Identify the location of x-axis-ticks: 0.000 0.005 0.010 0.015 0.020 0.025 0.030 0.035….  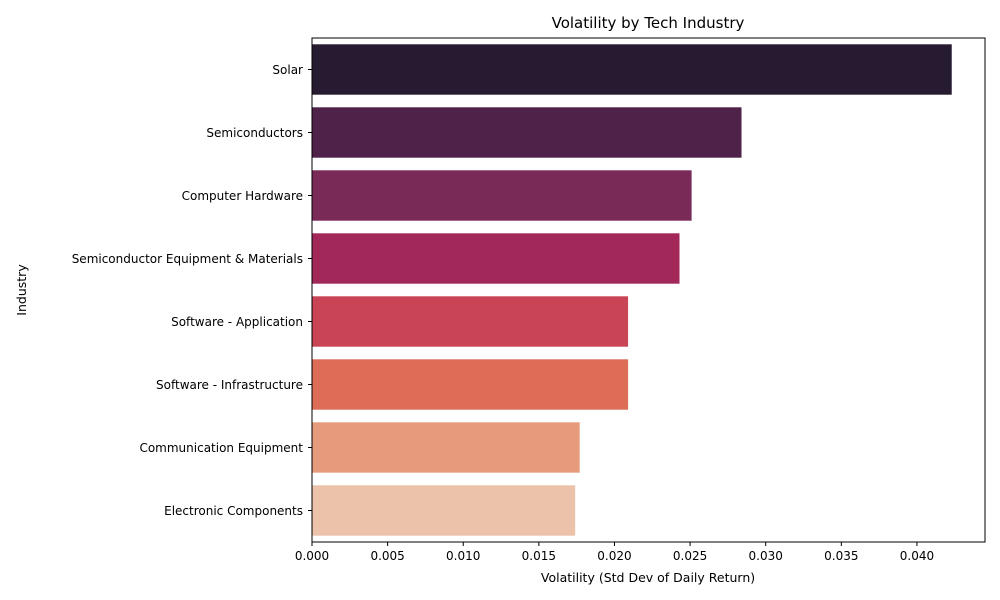
(614, 552).